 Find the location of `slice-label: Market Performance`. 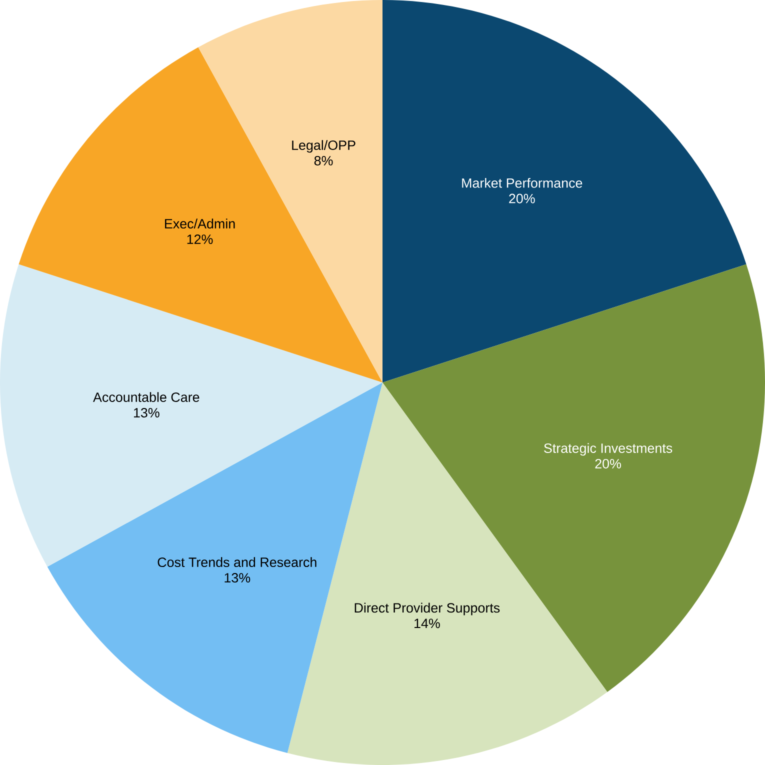

slice-label: Market Performance is located at coordinates (522, 183).